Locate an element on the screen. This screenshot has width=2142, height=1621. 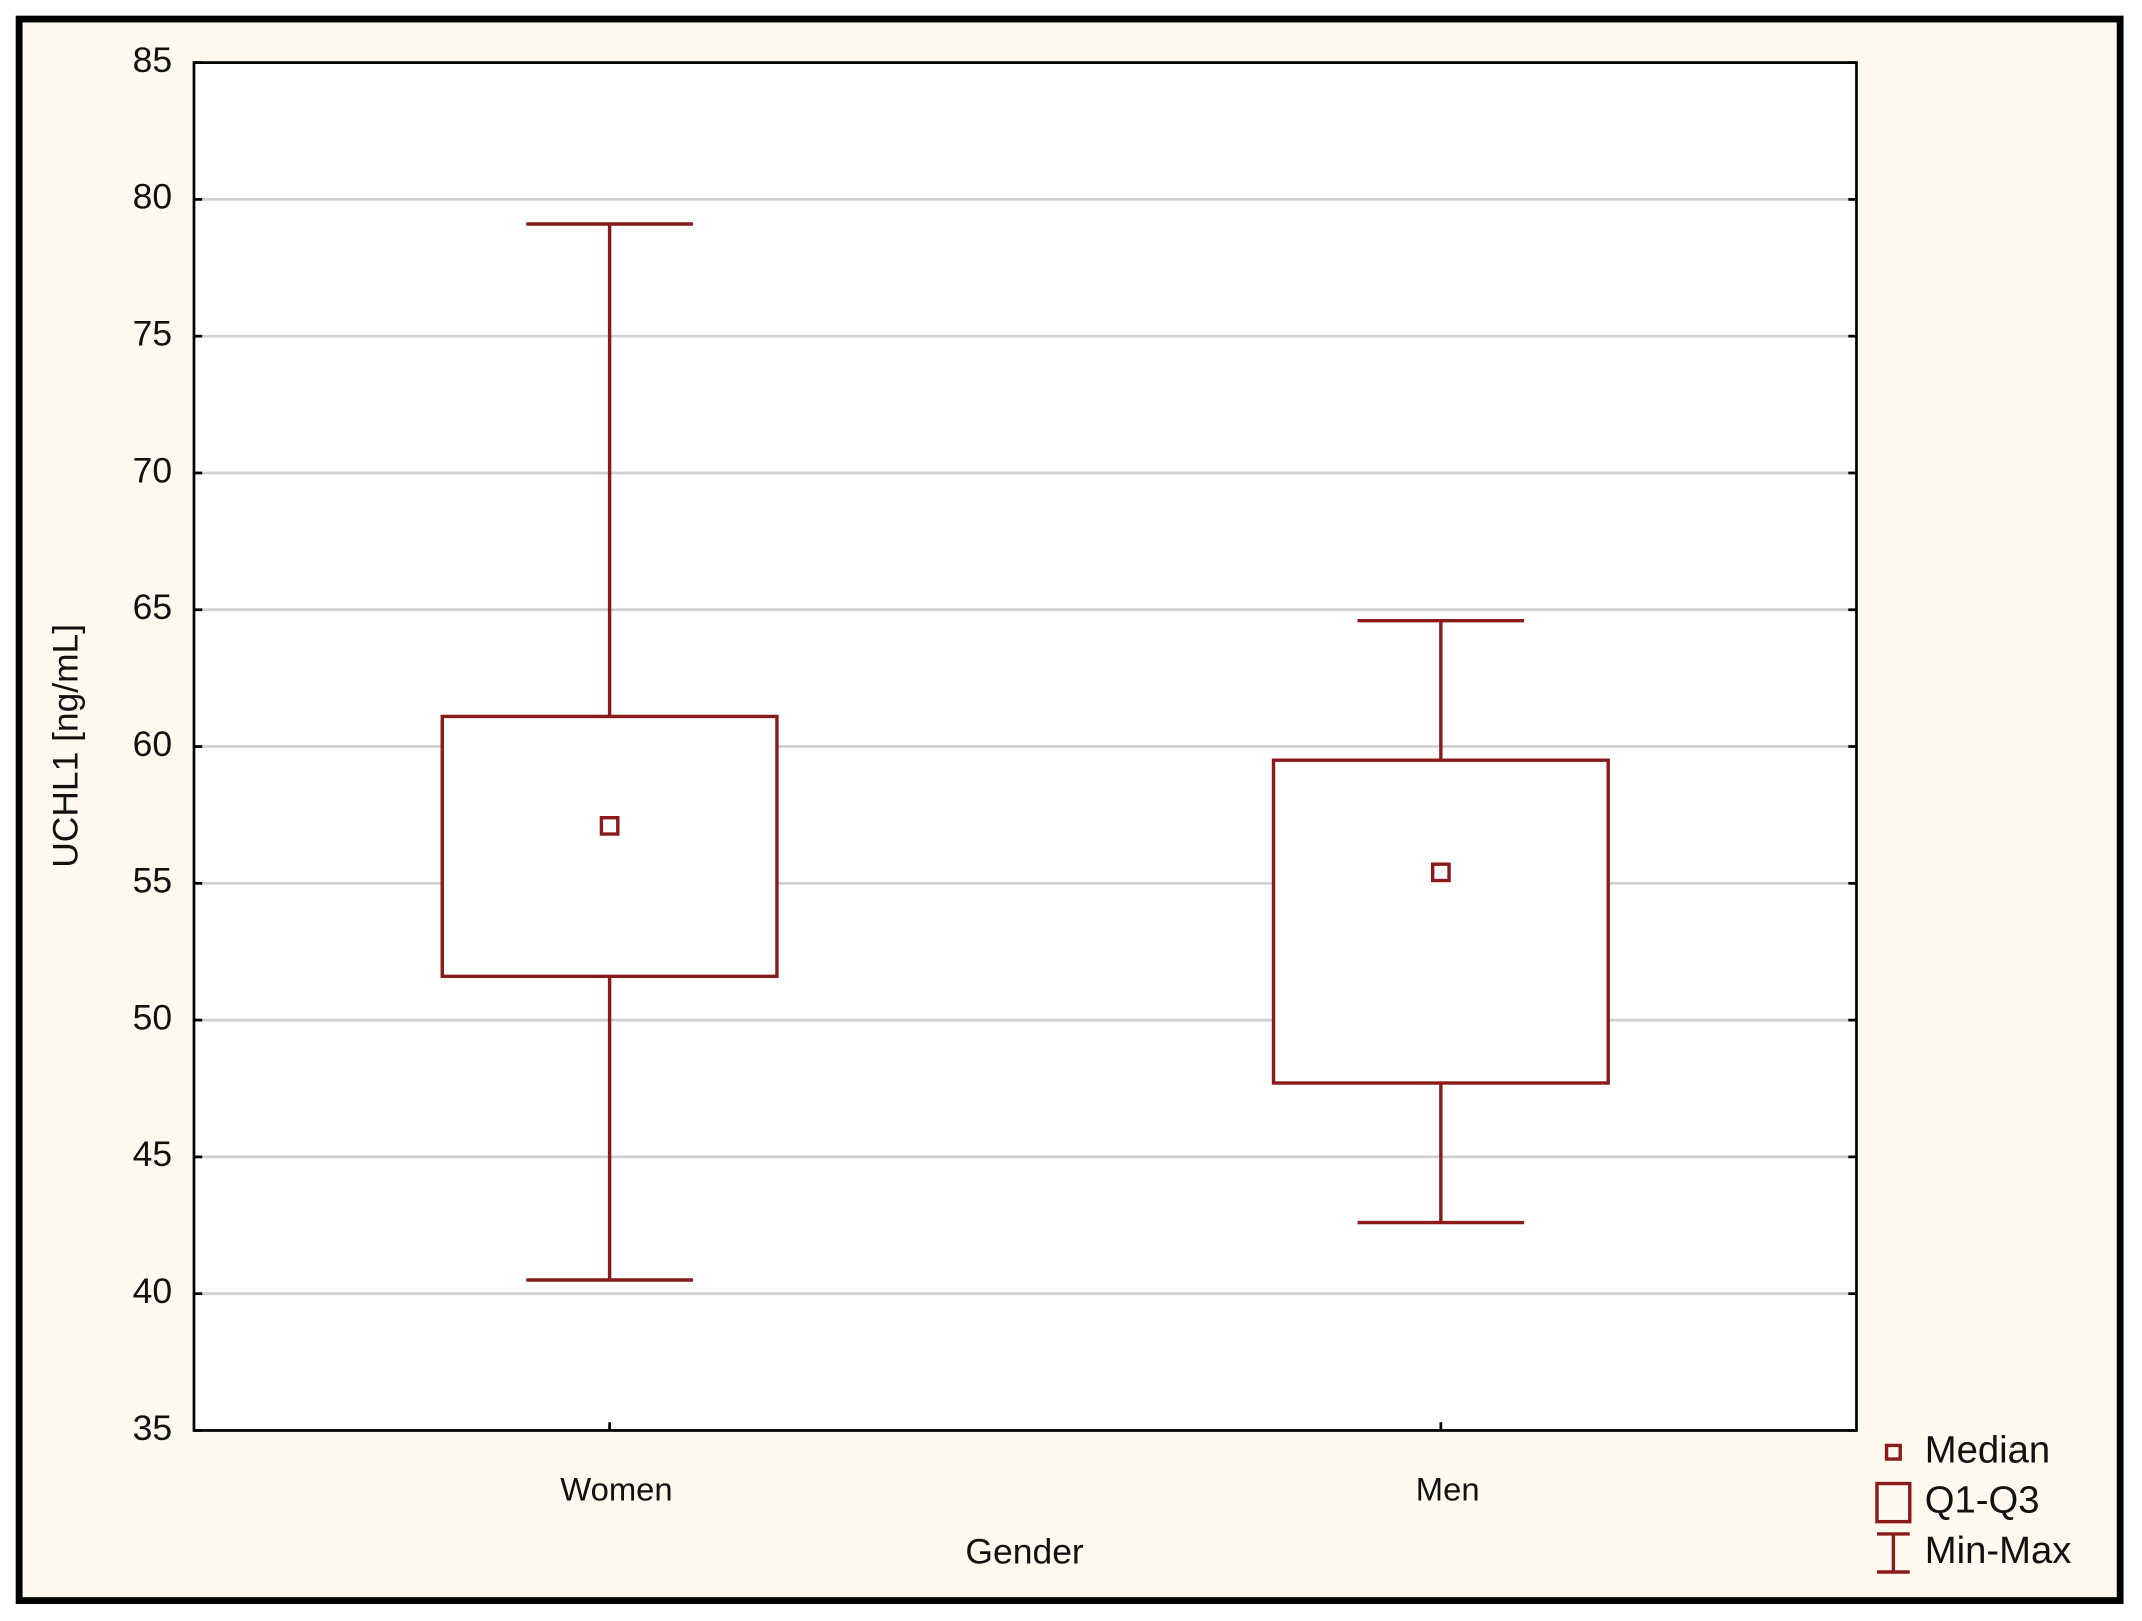
x-axis-label: Gender is located at coordinates (1024, 1552).